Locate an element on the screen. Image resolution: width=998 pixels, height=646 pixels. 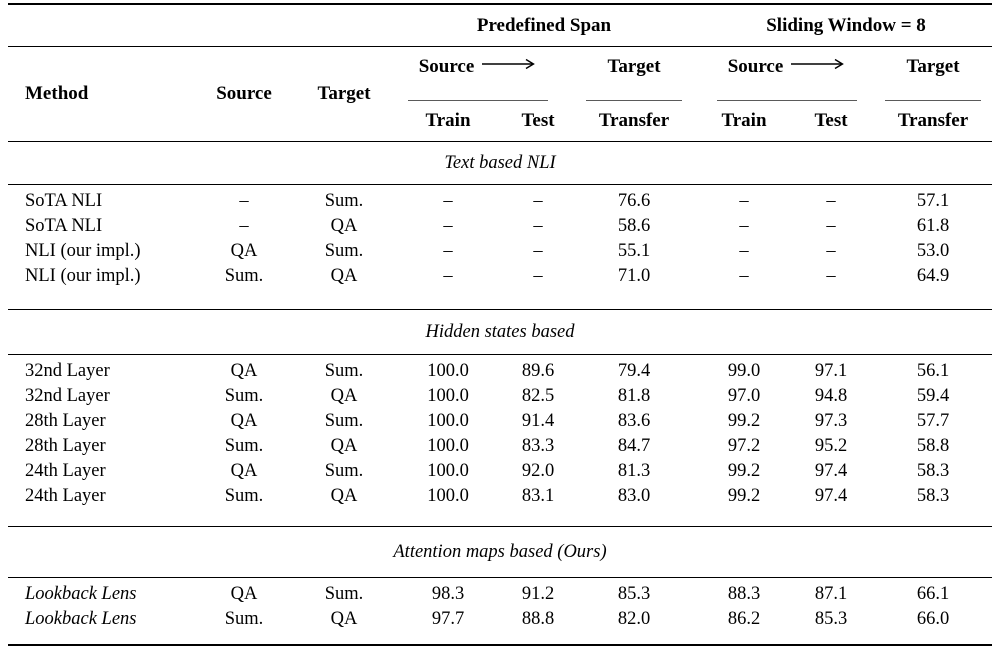
cell-method: Lookback Lens is located at coordinates (98, 626).